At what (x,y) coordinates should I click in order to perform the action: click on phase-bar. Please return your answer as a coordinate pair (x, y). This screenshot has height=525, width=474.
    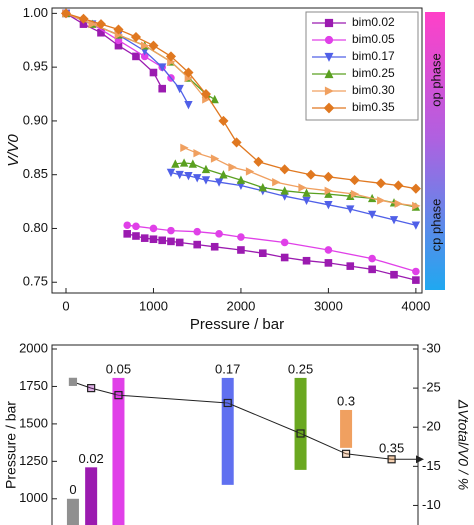
    Looking at the image, I should click on (435, 151).